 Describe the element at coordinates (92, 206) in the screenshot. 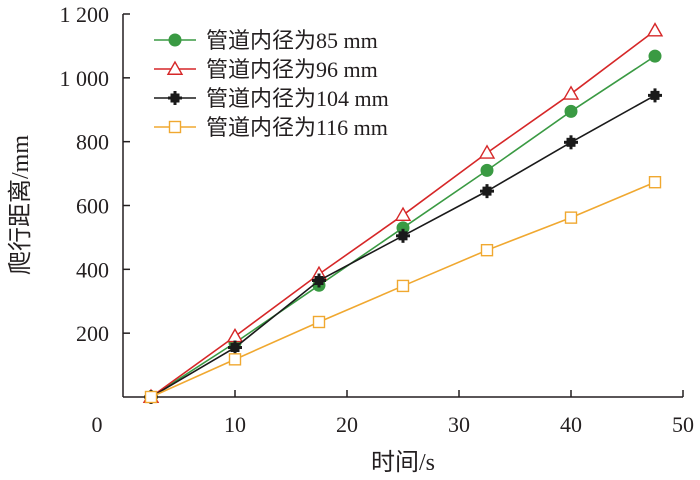

I see `y-tick-label: 600` at that location.